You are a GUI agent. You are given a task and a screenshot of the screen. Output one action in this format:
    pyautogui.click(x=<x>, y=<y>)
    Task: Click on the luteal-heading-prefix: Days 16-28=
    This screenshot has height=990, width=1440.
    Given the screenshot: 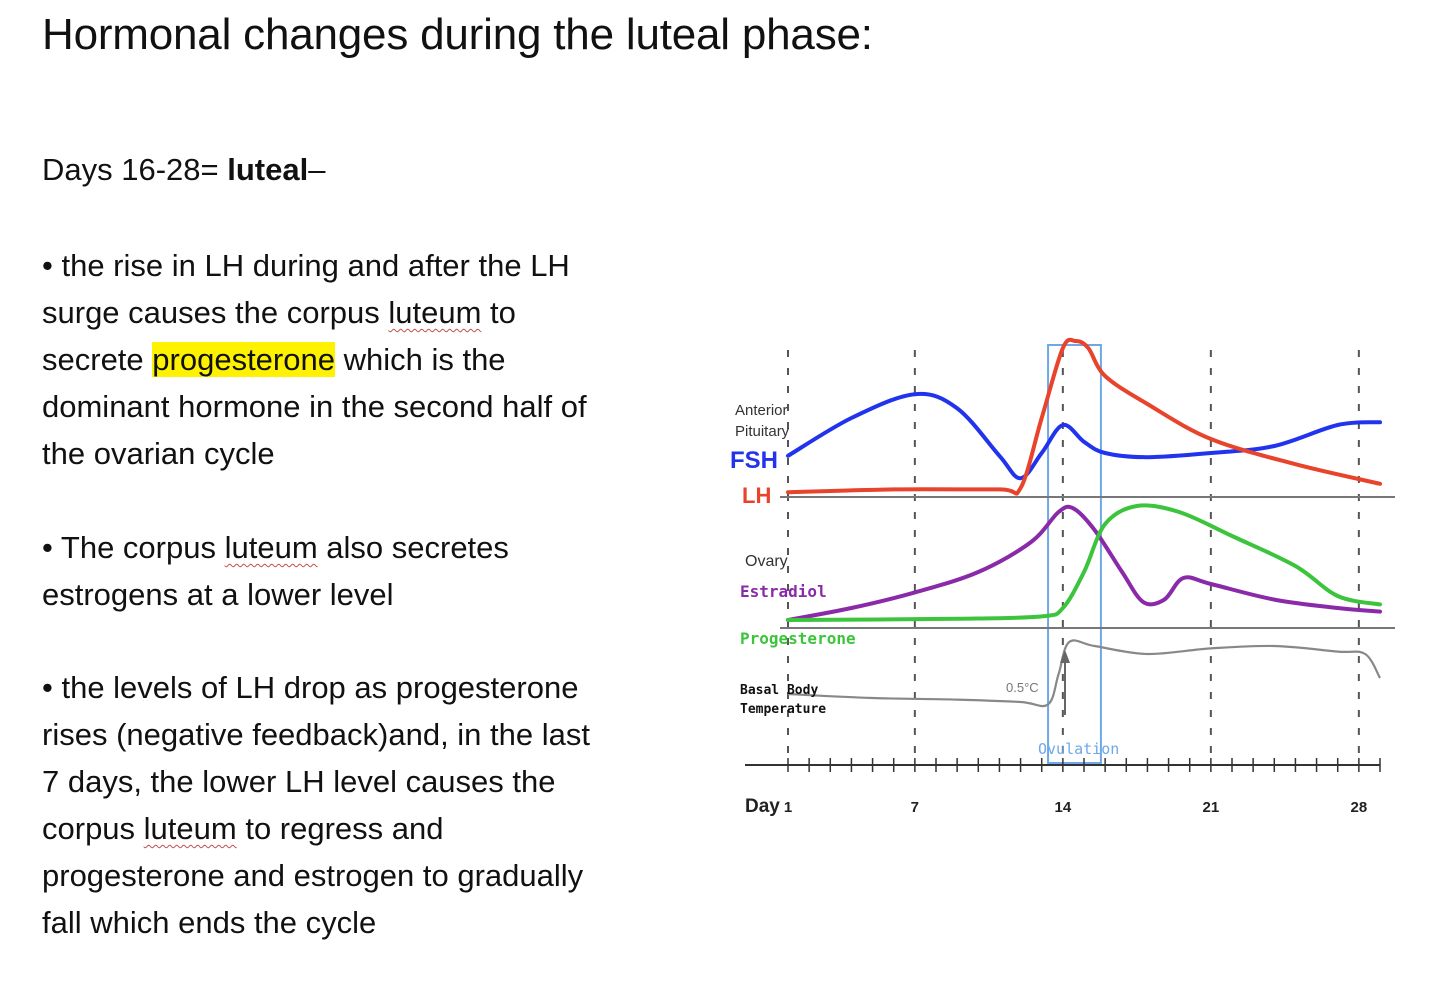 What is the action you would take?
    pyautogui.click(x=135, y=169)
    